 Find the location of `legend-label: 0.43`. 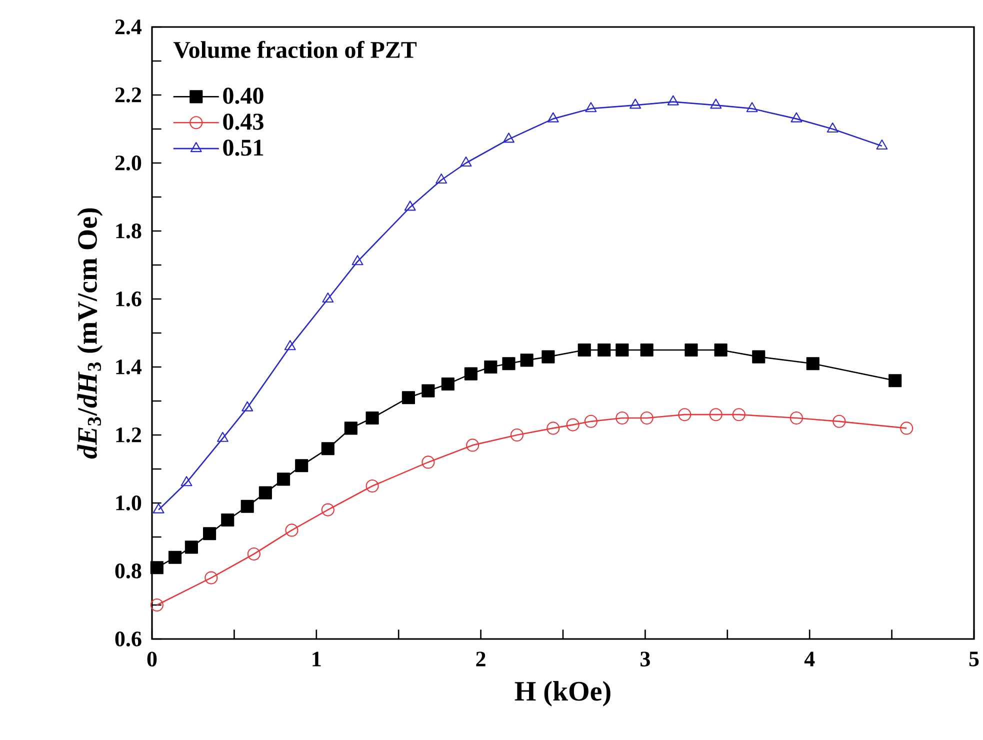

legend-label: 0.43 is located at coordinates (243, 122).